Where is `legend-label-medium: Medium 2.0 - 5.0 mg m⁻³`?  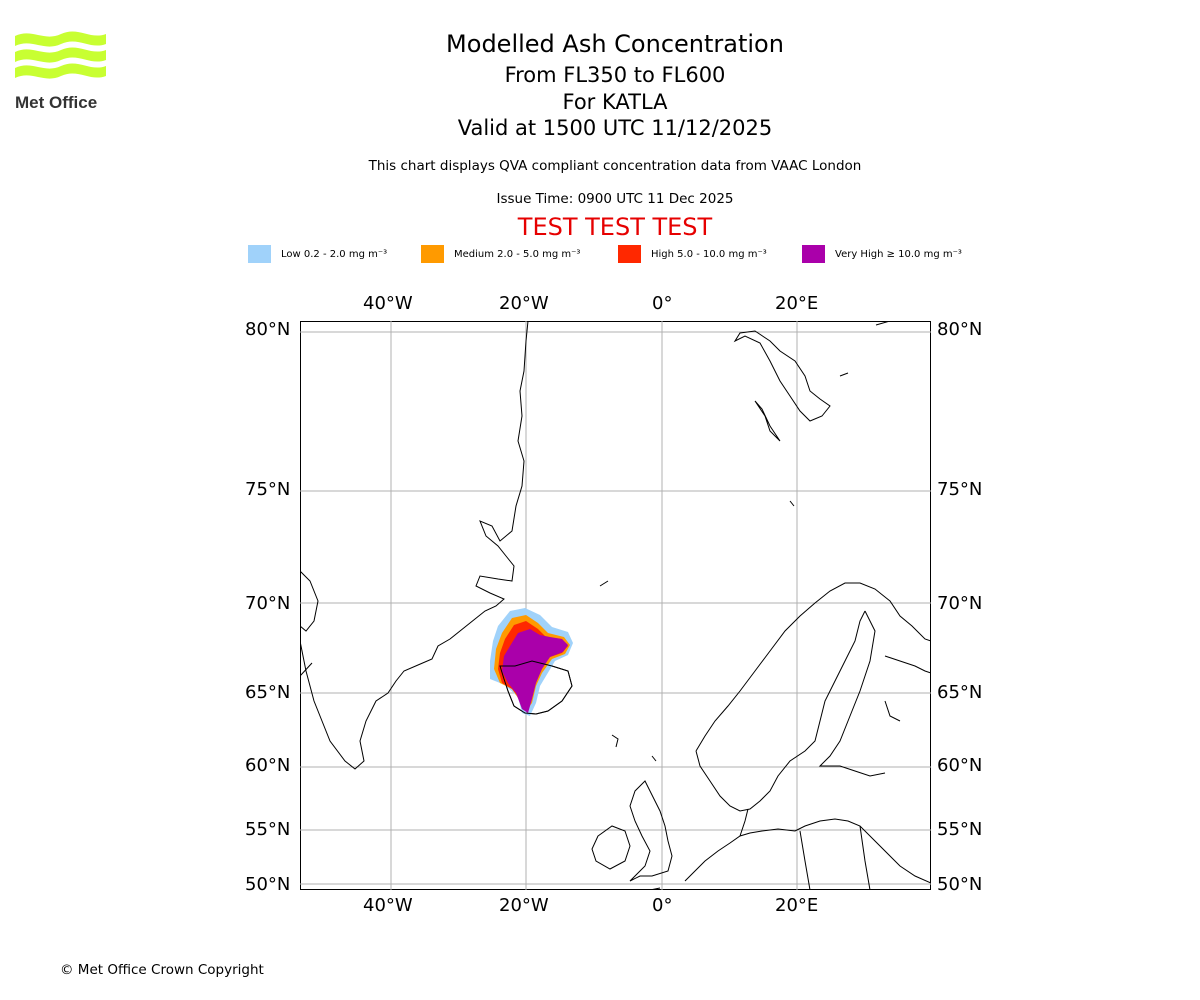
legend-label-medium: Medium 2.0 - 5.0 mg m⁻³ is located at coordinates (517, 254).